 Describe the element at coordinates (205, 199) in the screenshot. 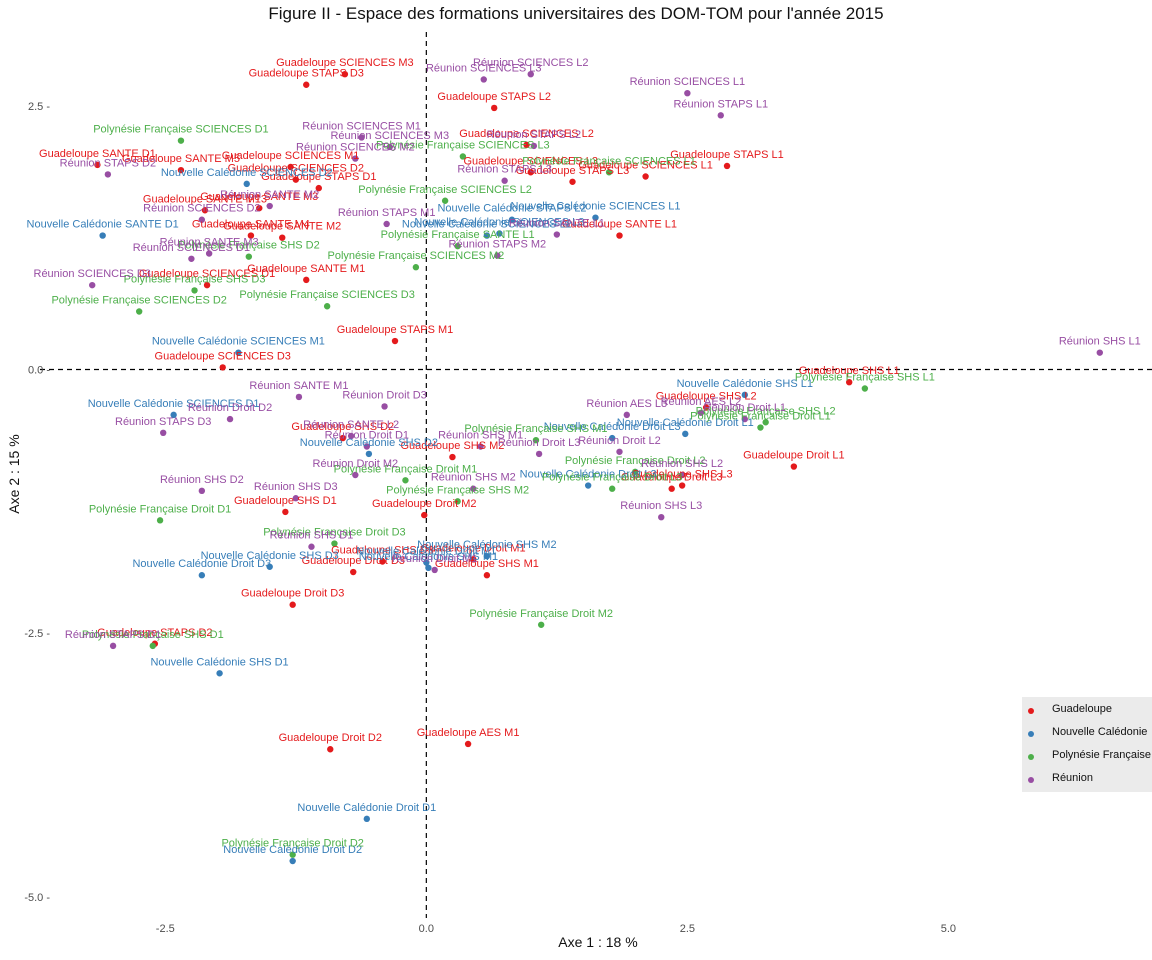

I see `point-label: Guadeloupe SANTE M13` at that location.